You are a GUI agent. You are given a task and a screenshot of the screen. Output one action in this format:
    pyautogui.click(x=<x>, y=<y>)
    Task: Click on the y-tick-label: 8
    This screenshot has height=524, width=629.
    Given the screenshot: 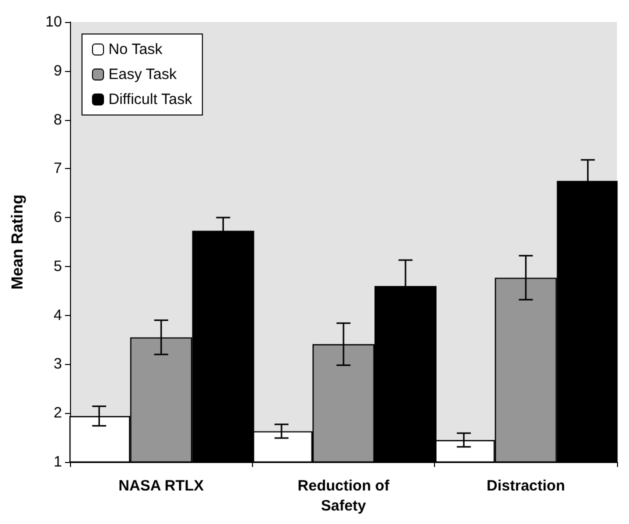 What is the action you would take?
    pyautogui.click(x=58, y=119)
    